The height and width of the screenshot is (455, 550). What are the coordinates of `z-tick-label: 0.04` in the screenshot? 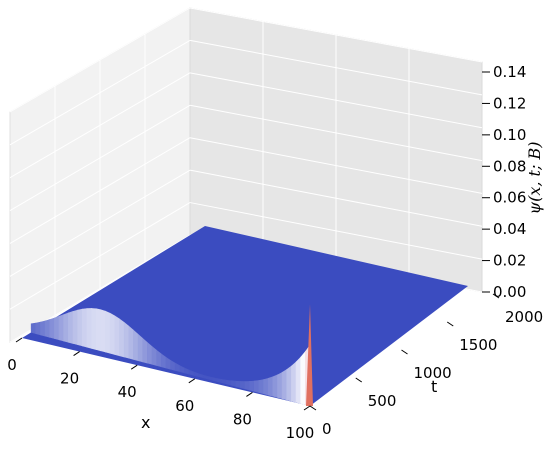 It's located at (509, 229).